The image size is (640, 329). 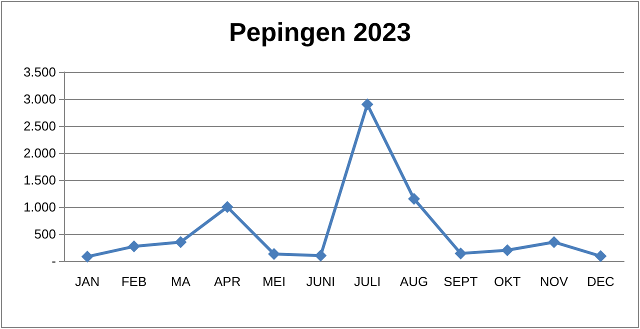 I want to click on x-tick-label: MEI, so click(x=274, y=281).